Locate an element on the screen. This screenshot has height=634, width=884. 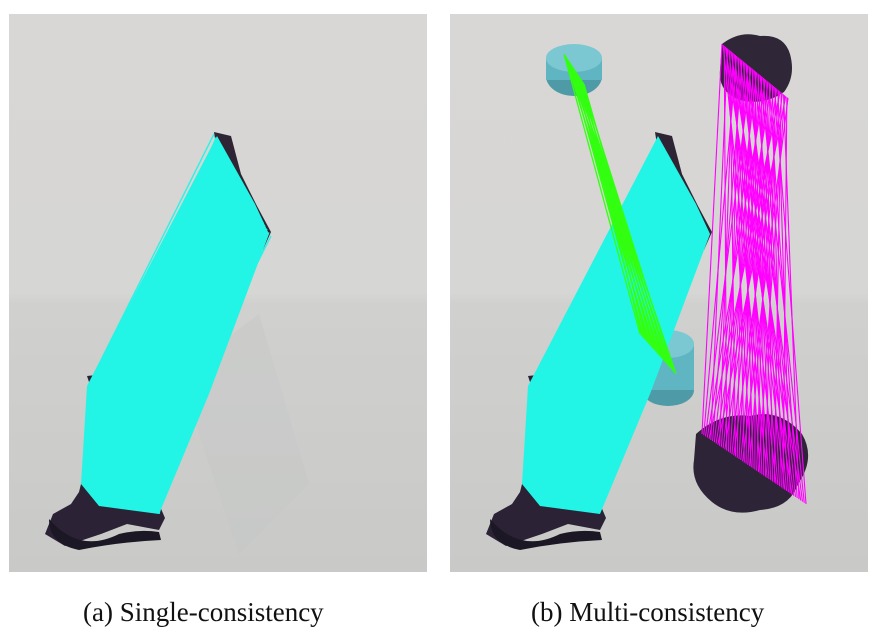
magenta-feature-matches is located at coordinates (754, 274).